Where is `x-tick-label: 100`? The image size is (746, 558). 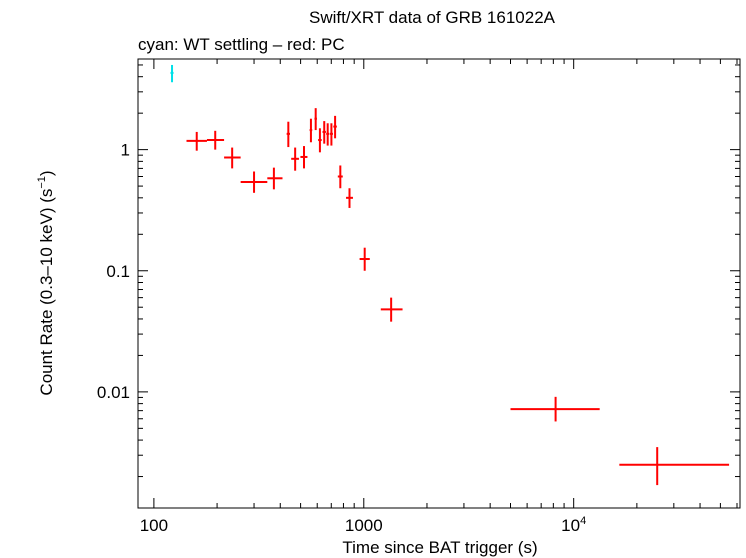 x-tick-label: 100 is located at coordinates (154, 525).